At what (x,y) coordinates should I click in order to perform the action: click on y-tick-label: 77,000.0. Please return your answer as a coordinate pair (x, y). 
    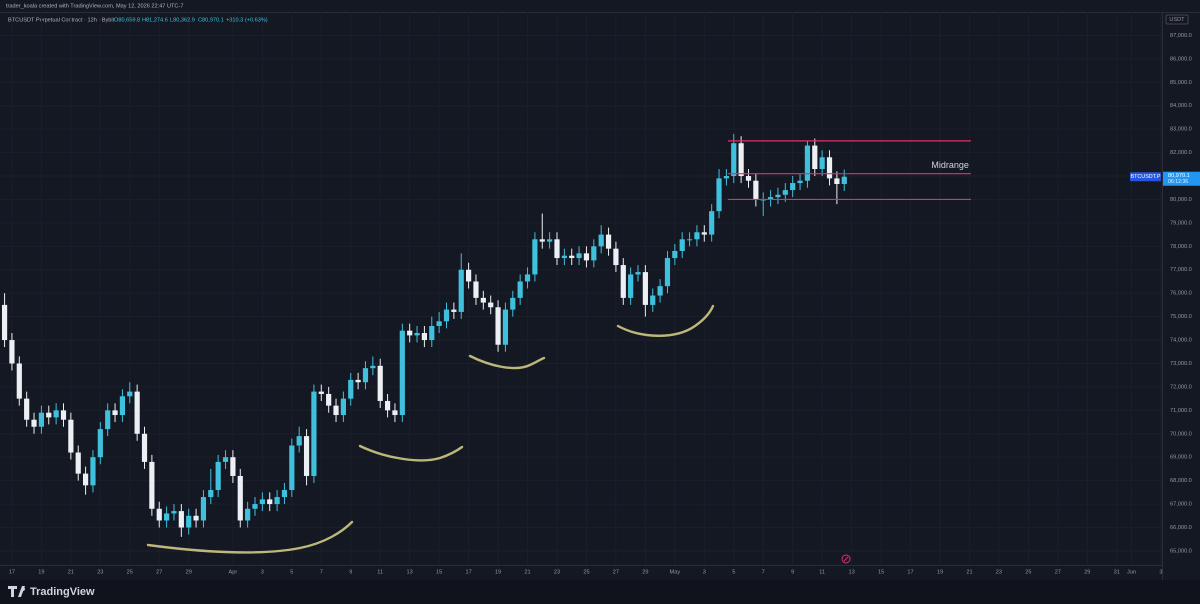
    Looking at the image, I should click on (1181, 270).